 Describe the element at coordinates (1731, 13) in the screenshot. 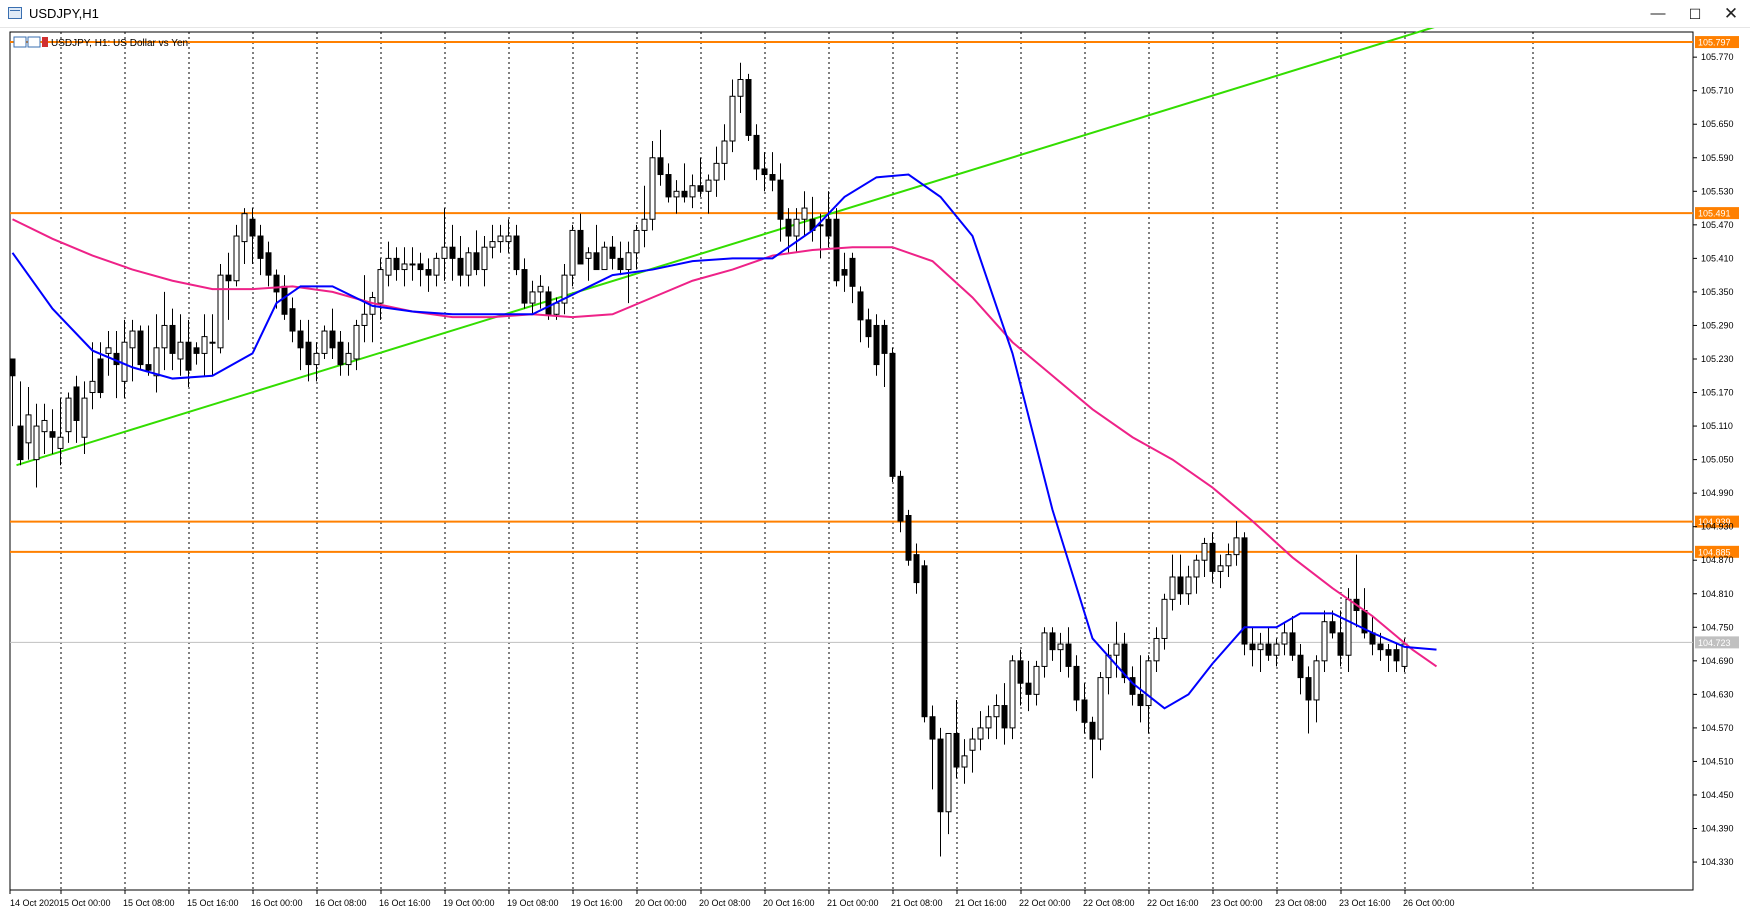

I see `close-button: ✕` at that location.